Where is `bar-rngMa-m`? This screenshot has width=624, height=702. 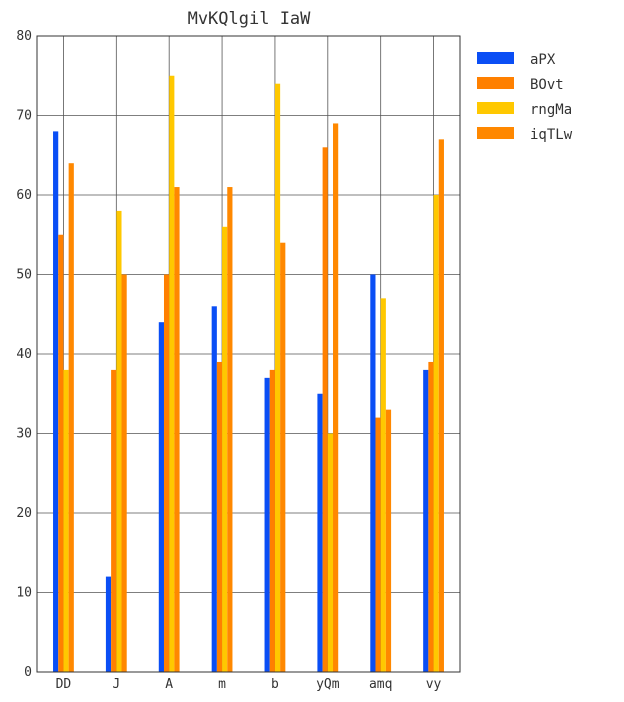 bar-rngMa-m is located at coordinates (225, 449).